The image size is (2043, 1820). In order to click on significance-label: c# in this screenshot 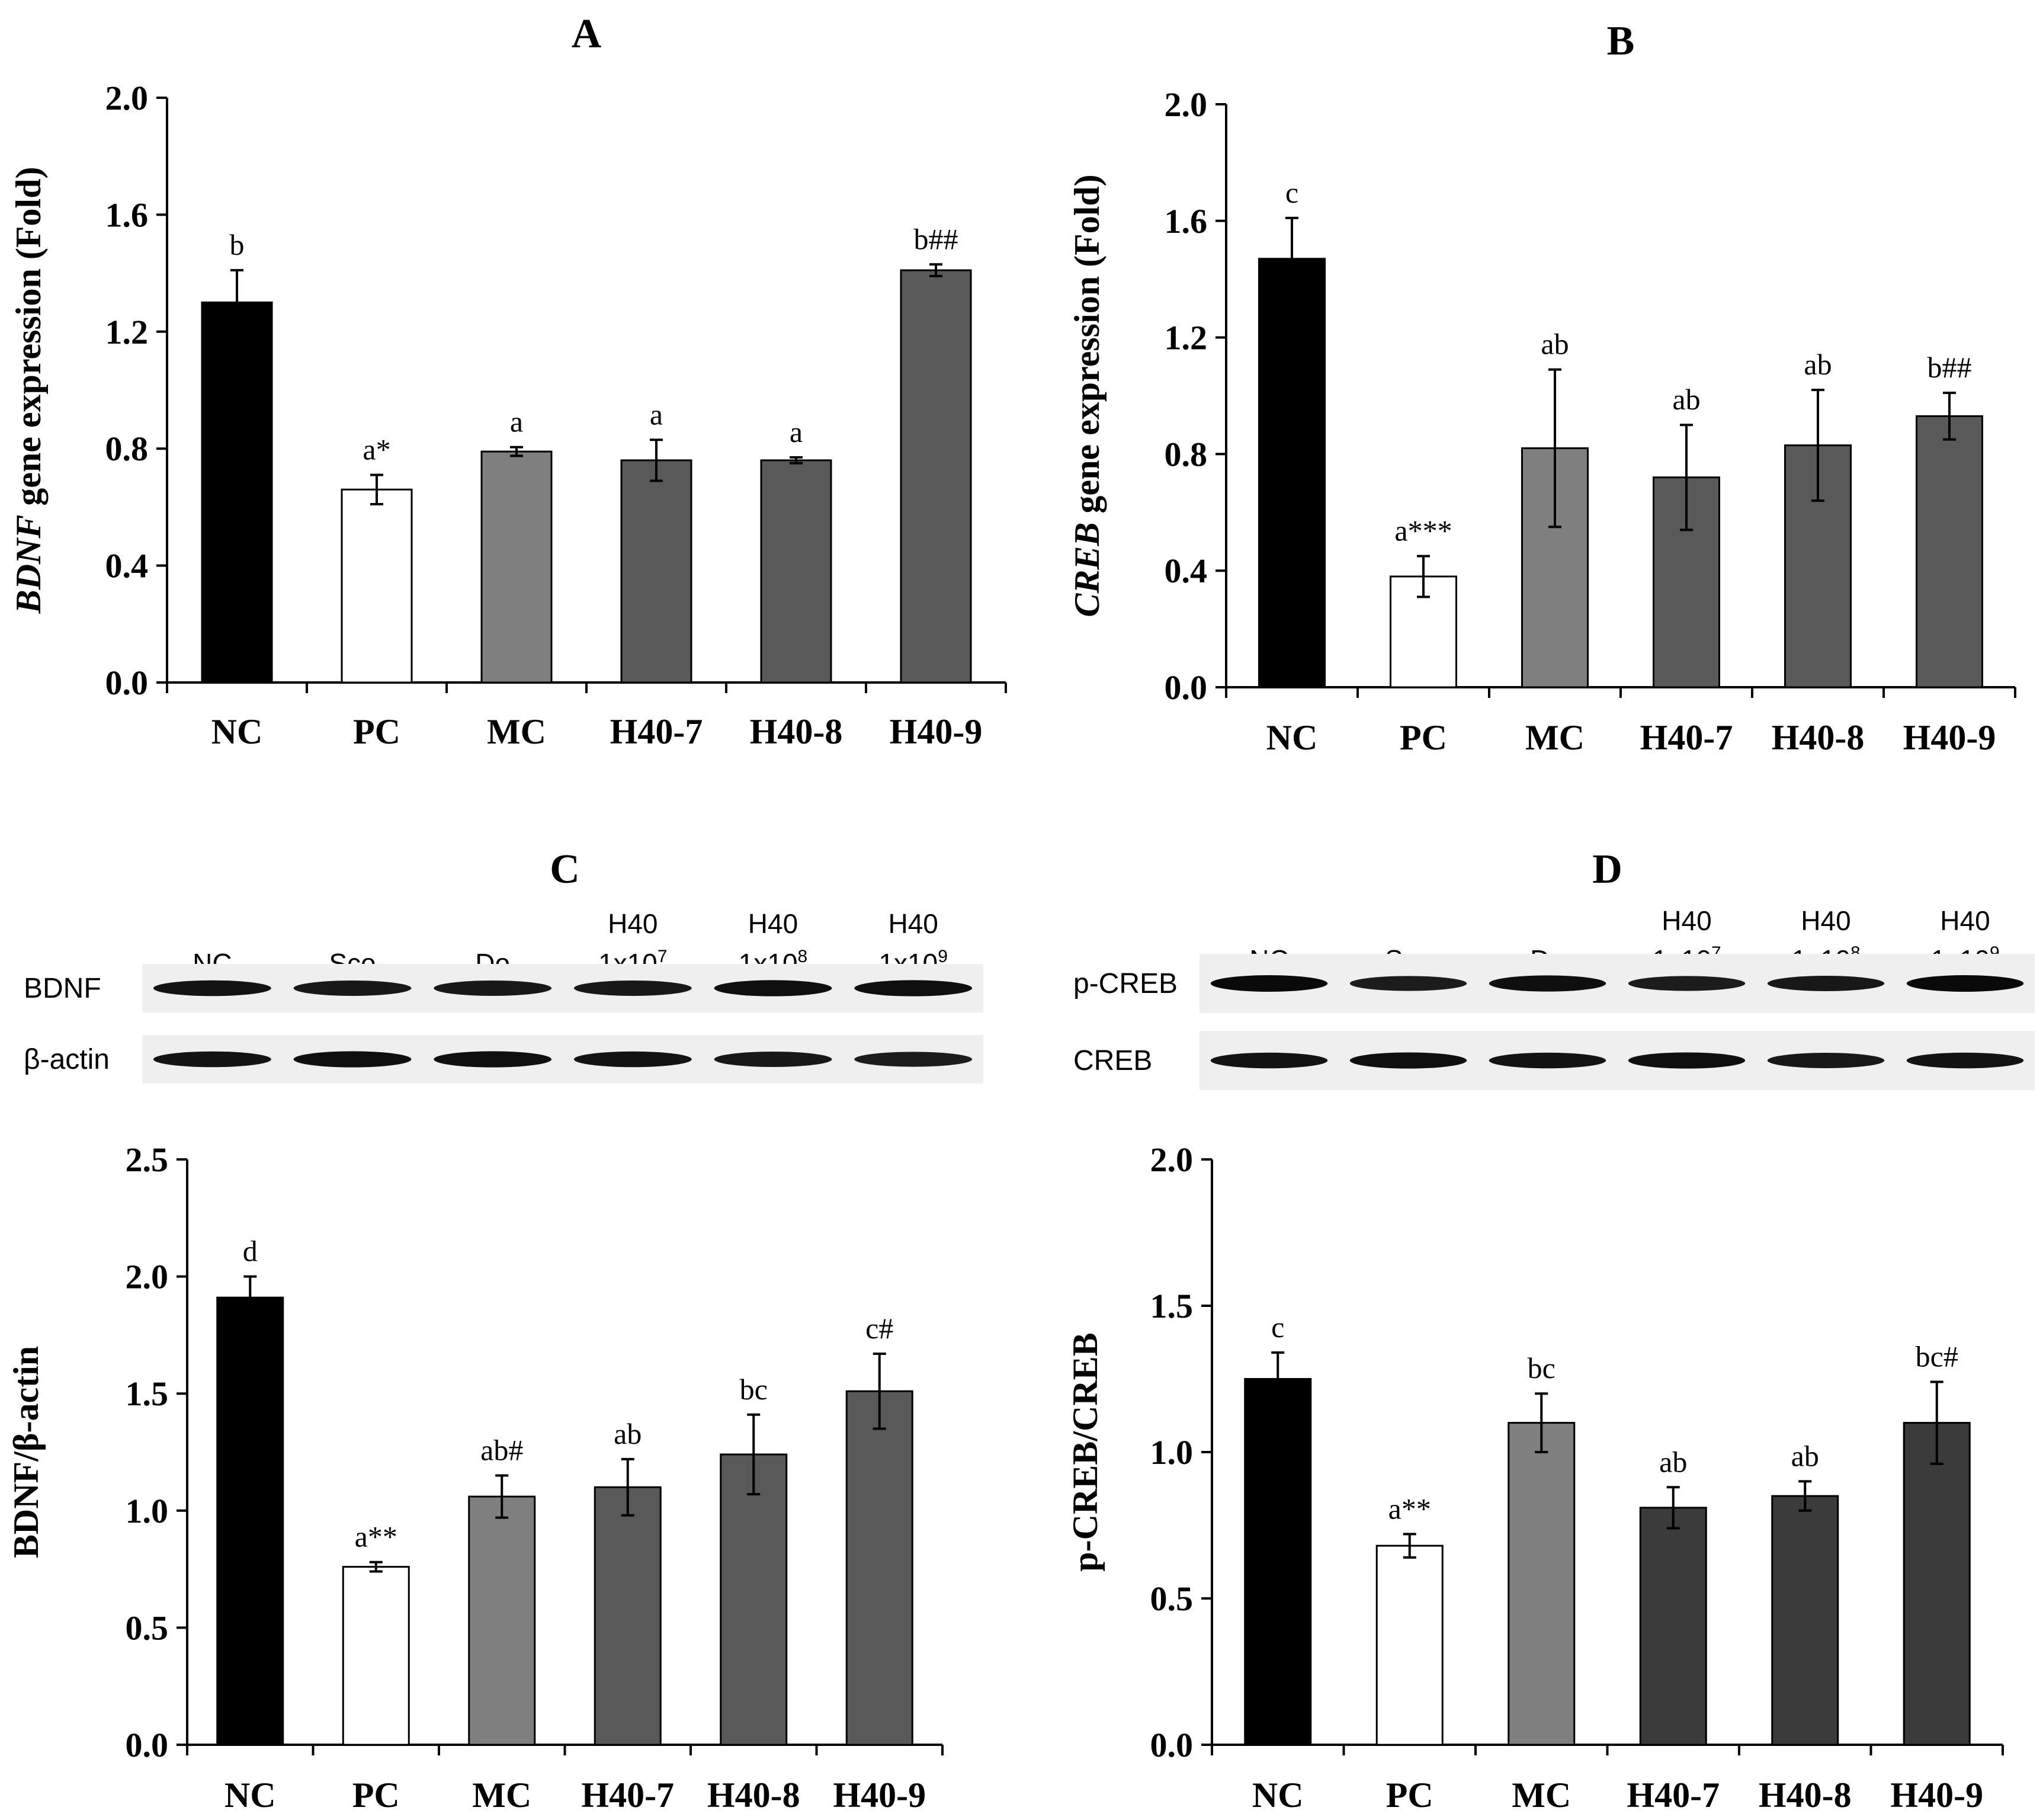, I will do `click(879, 1328)`.